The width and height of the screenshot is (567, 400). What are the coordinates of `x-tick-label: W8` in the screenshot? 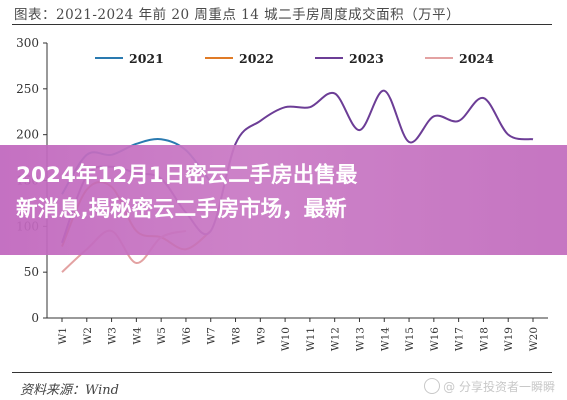 It's located at (237, 335).